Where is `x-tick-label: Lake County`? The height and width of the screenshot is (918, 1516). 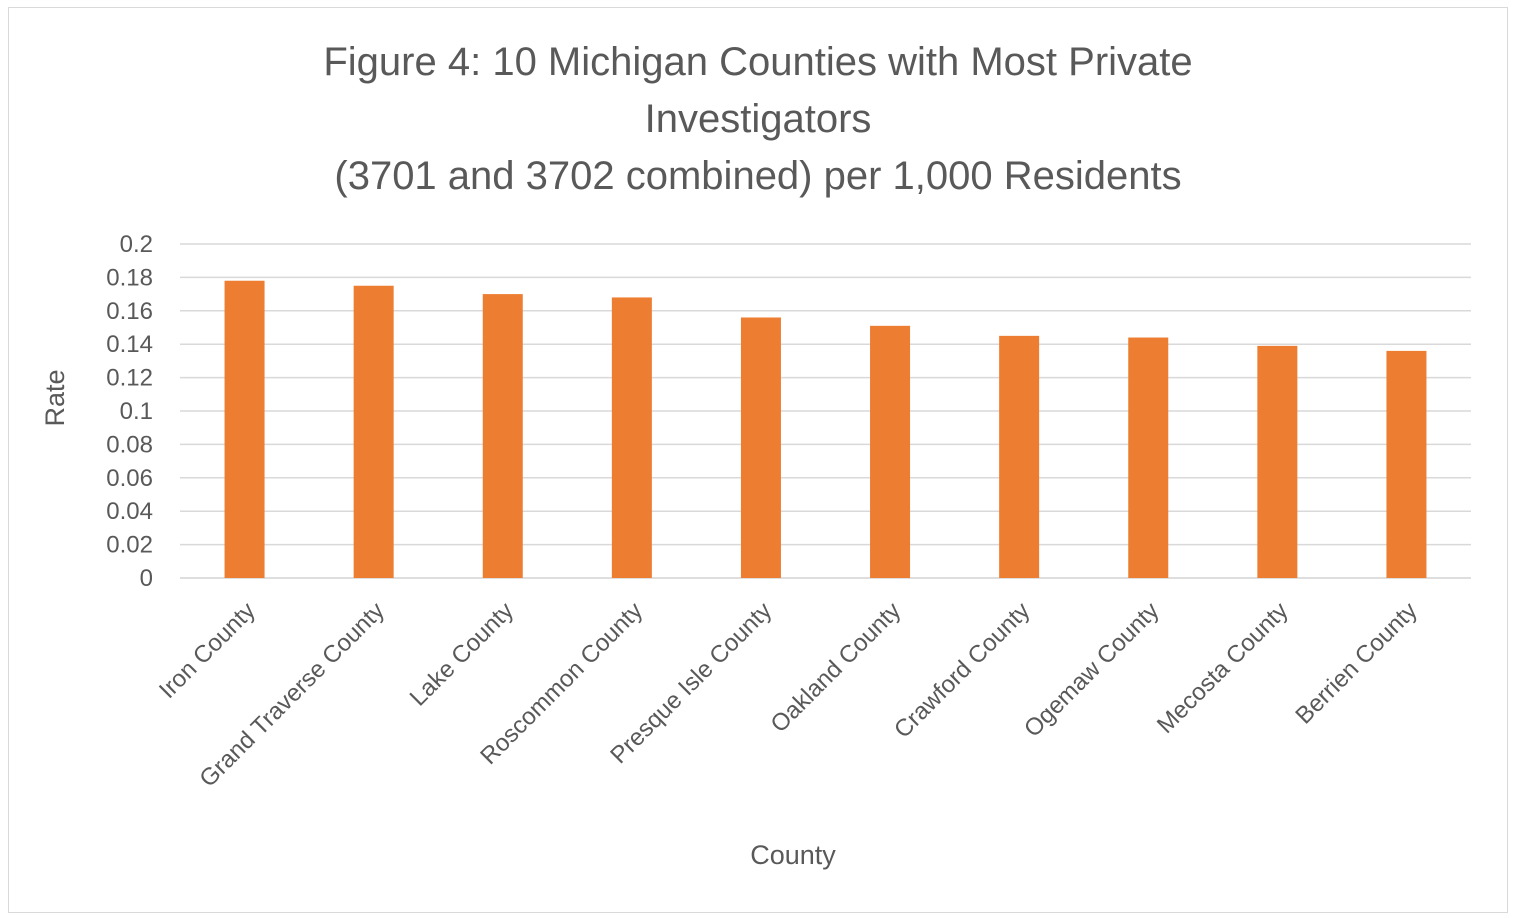
x-tick-label: Lake County is located at coordinates (462, 654).